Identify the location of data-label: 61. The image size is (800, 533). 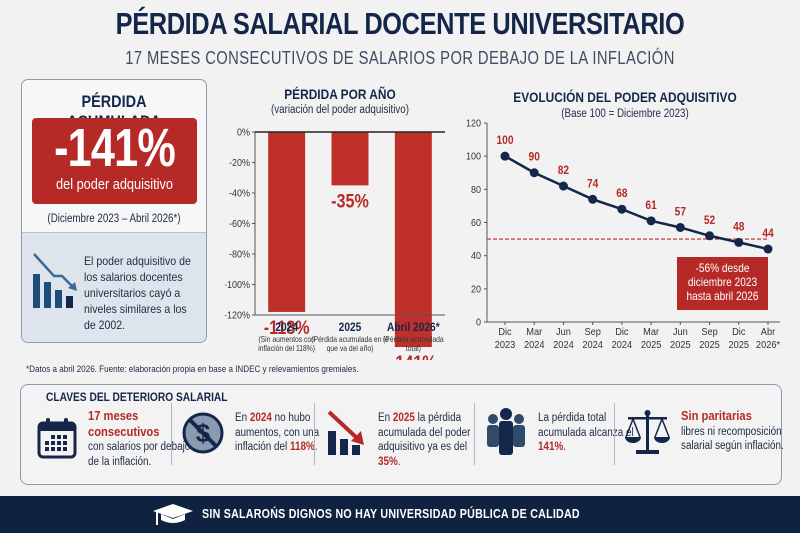
(650, 205).